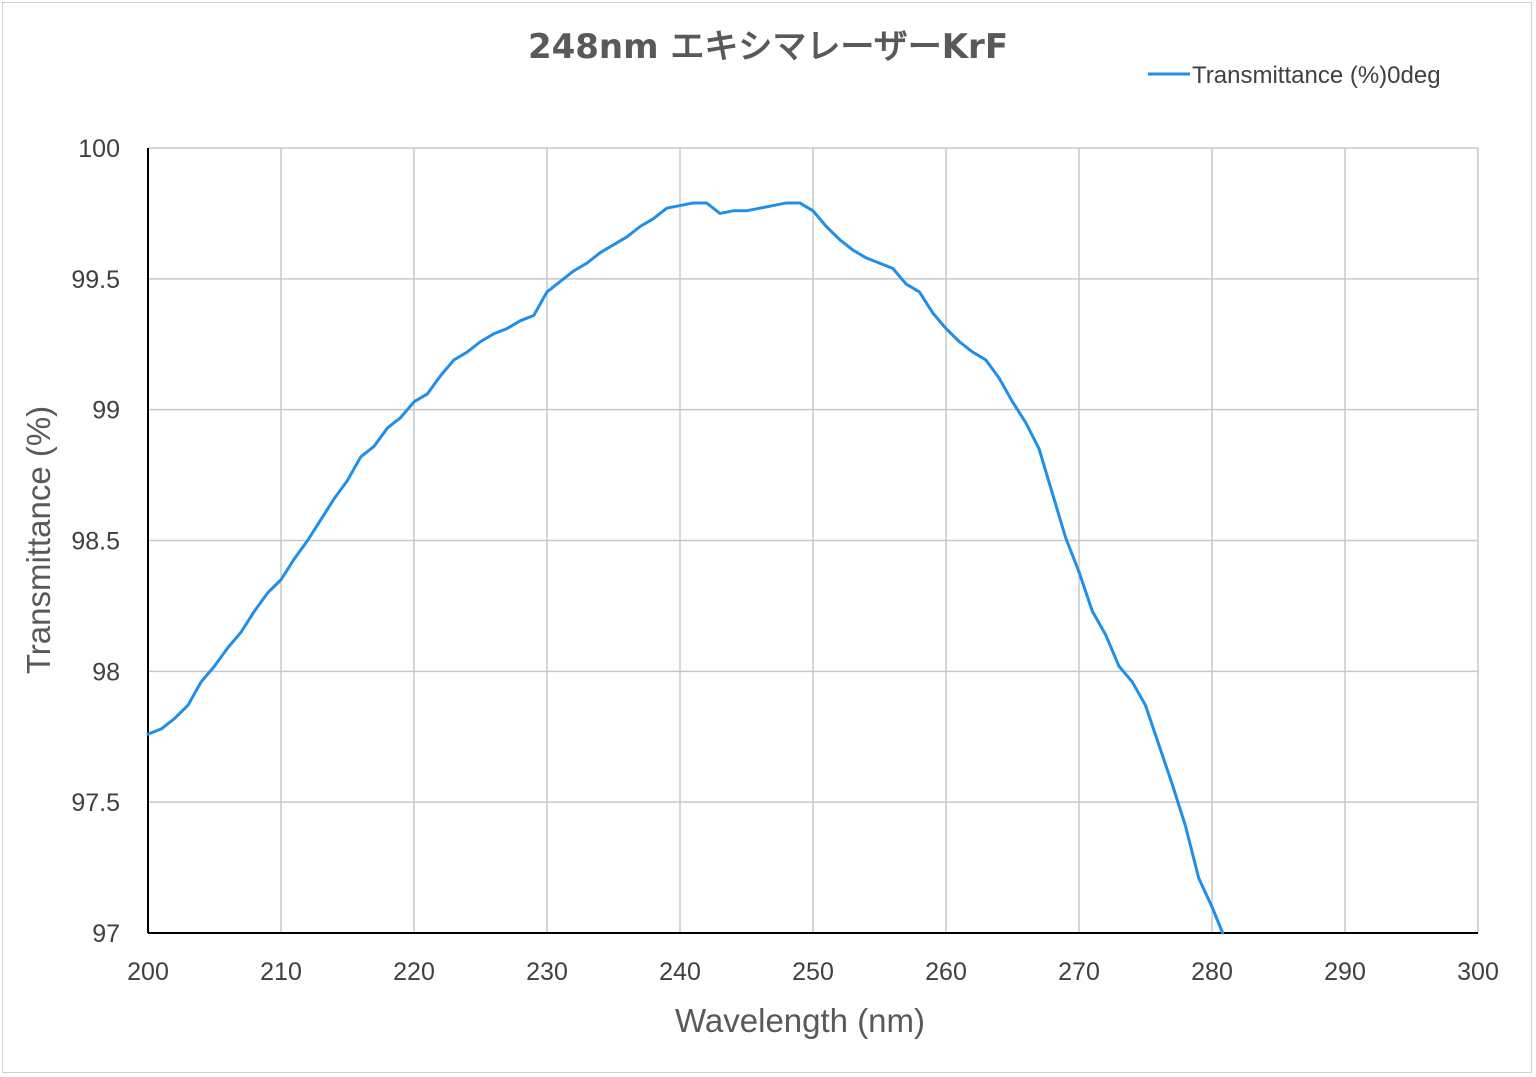 The height and width of the screenshot is (1077, 1536). I want to click on y-tick-label: 97.5, so click(95, 803).